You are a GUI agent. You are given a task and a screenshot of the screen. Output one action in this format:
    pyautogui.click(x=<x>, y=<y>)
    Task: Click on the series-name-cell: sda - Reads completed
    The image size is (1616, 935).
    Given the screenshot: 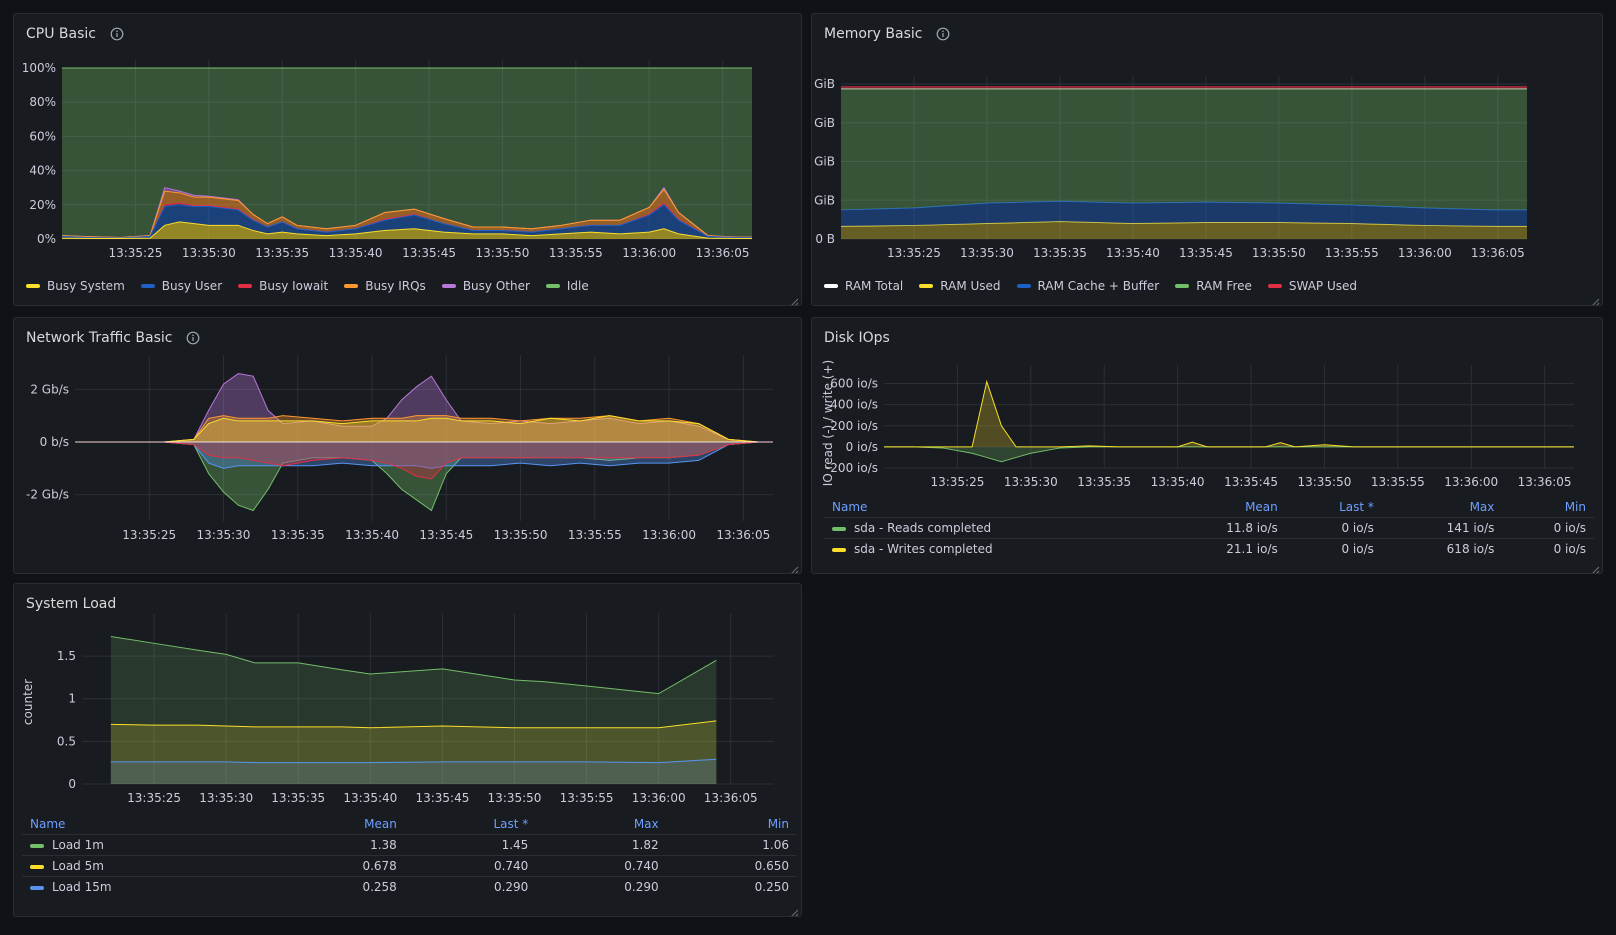 What is the action you would take?
    pyautogui.click(x=991, y=528)
    